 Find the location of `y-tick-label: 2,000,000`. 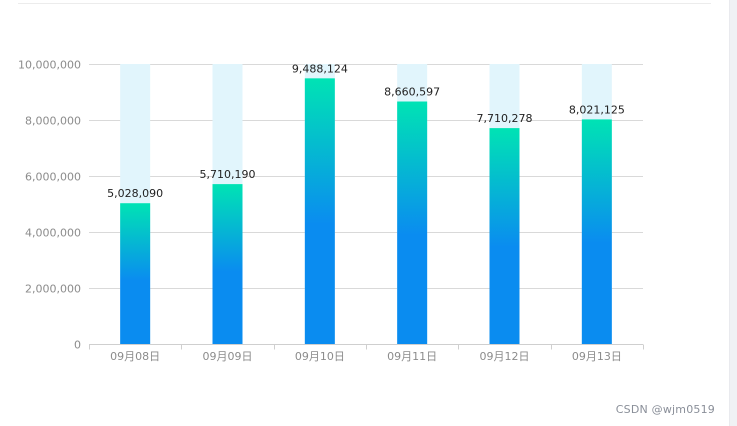

y-tick-label: 2,000,000 is located at coordinates (53, 289).